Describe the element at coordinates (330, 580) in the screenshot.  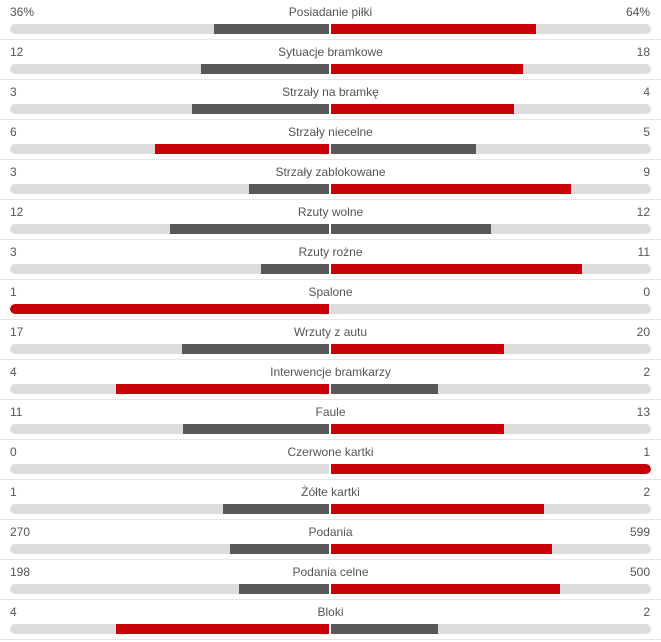
I see `stat-row: 198 Podania celne 500` at that location.